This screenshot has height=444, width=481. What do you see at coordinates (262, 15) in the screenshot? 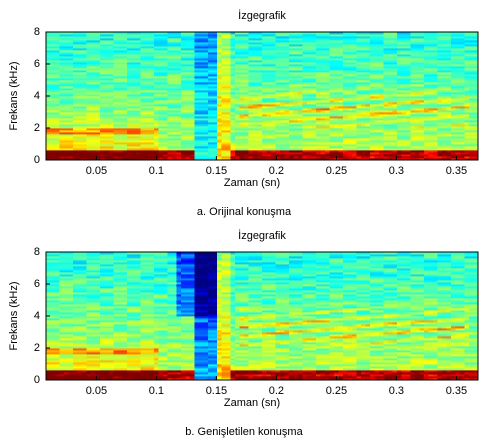
I see `chart-title: İzgegrafik` at bounding box center [262, 15].